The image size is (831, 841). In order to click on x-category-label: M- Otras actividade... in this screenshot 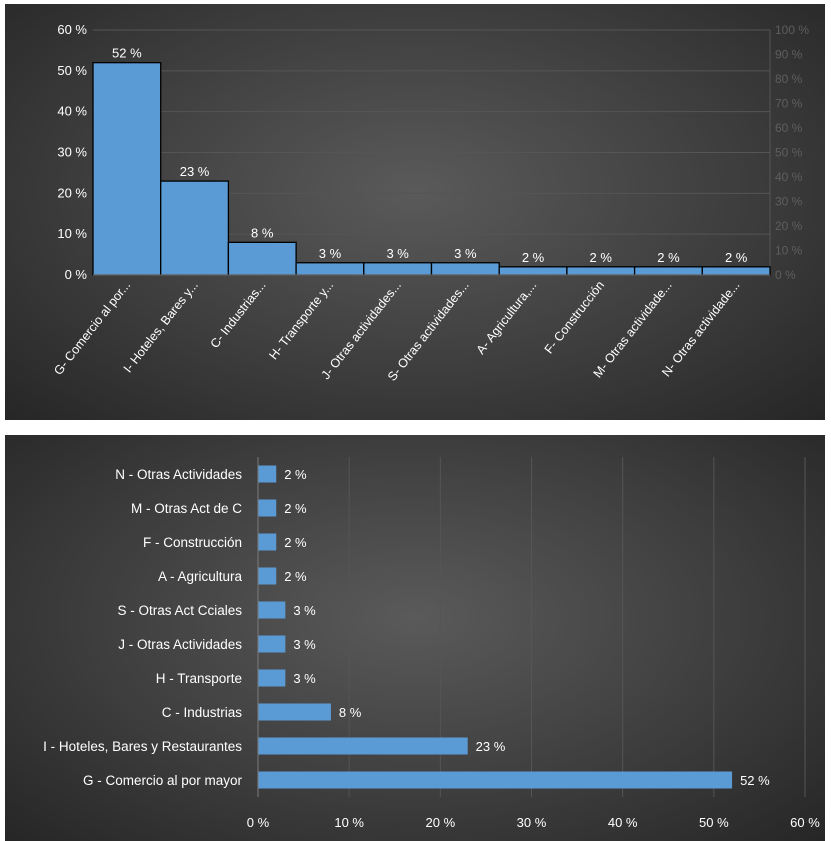, I will do `click(633, 329)`.